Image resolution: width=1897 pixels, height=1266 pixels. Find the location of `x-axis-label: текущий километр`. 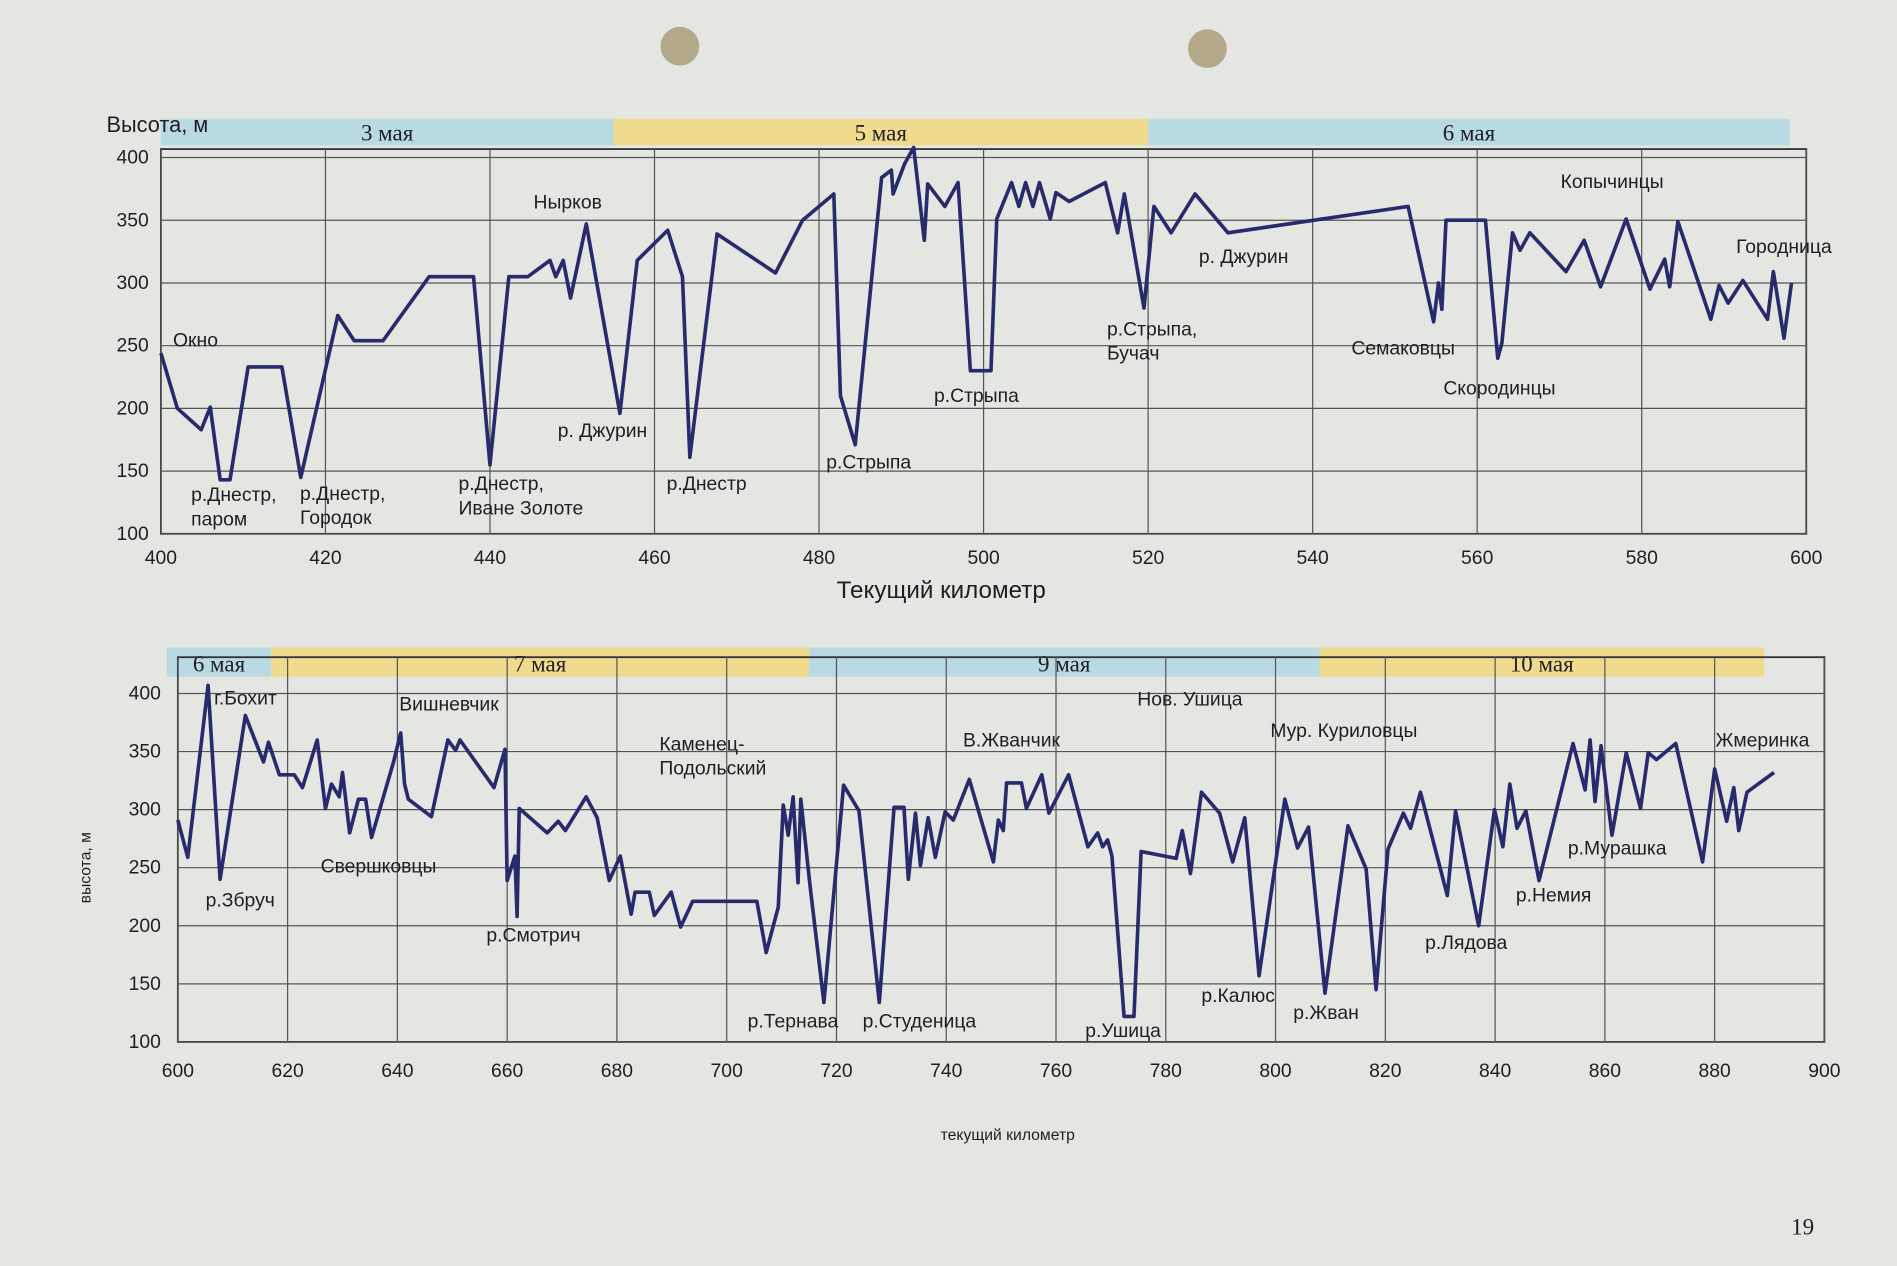

x-axis-label: текущий километр is located at coordinates (1008, 1135).